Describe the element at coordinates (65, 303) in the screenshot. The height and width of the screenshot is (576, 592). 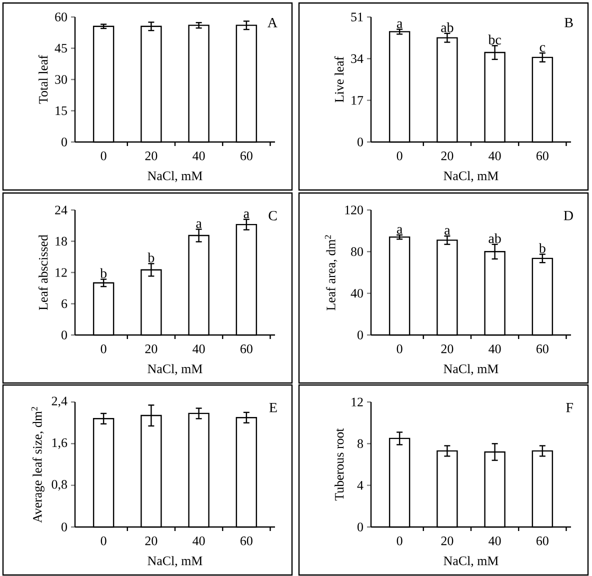
I see `y-tick-label: 6` at that location.